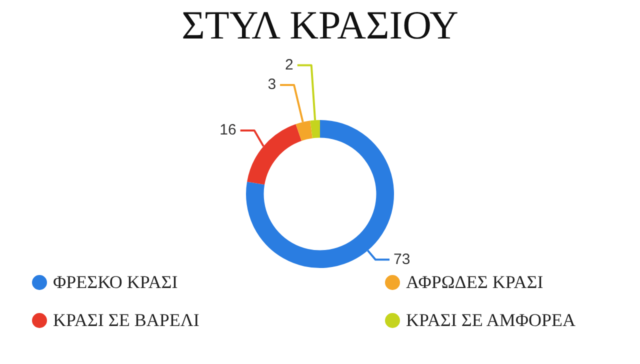  Describe the element at coordinates (475, 282) in the screenshot. I see `legend-label: ΑΦΡΩΔΕΣ ΚΡΑΣΙ` at that location.